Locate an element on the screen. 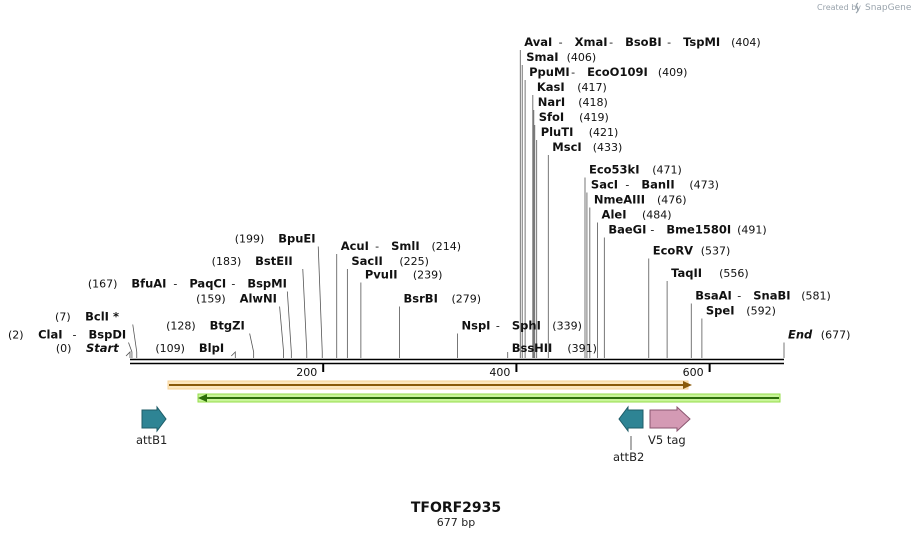  site-nmeaiii: NmeAIII (476) is located at coordinates (640, 200).